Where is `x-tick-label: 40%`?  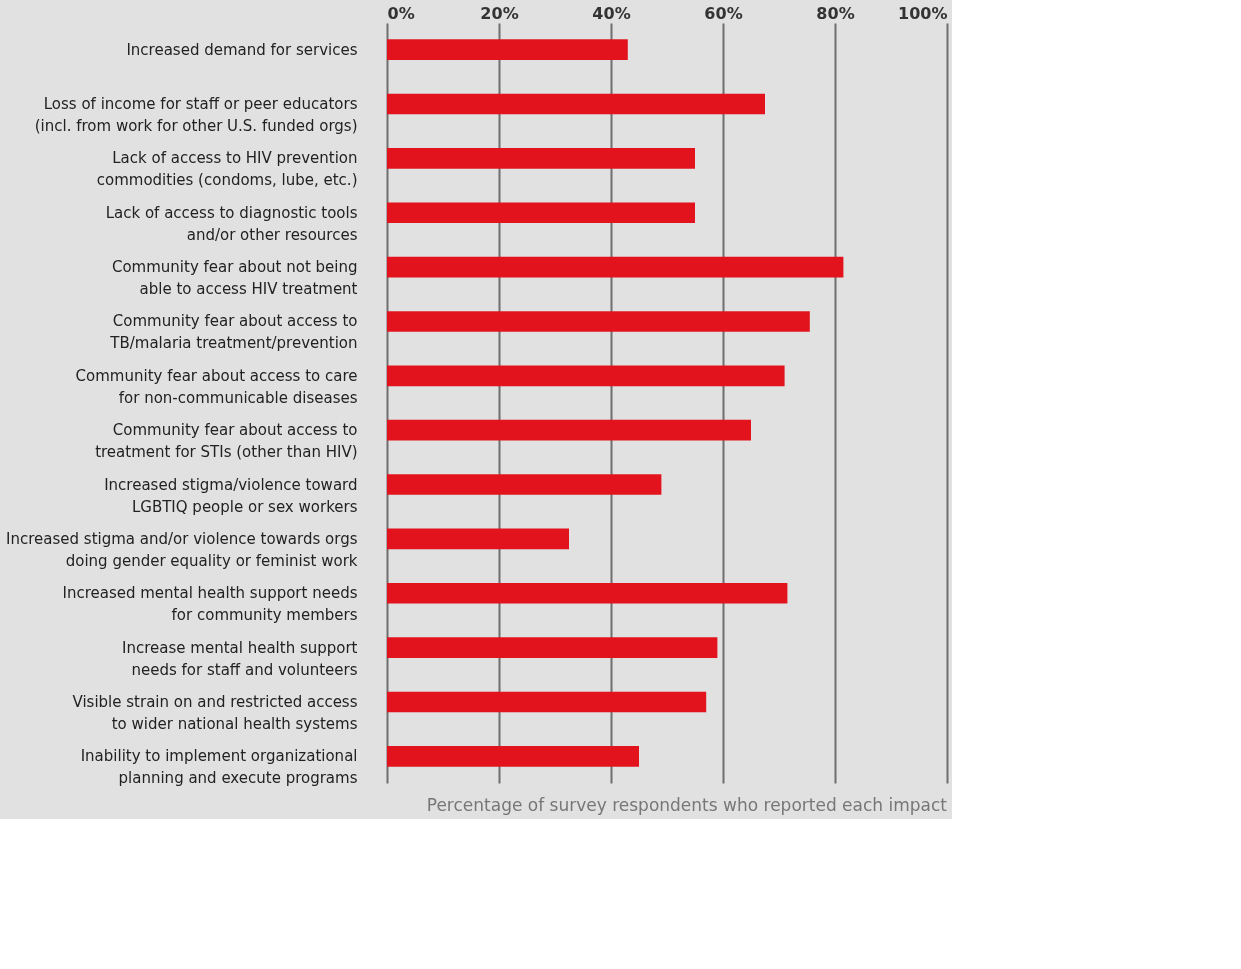 x-tick-label: 40% is located at coordinates (611, 13).